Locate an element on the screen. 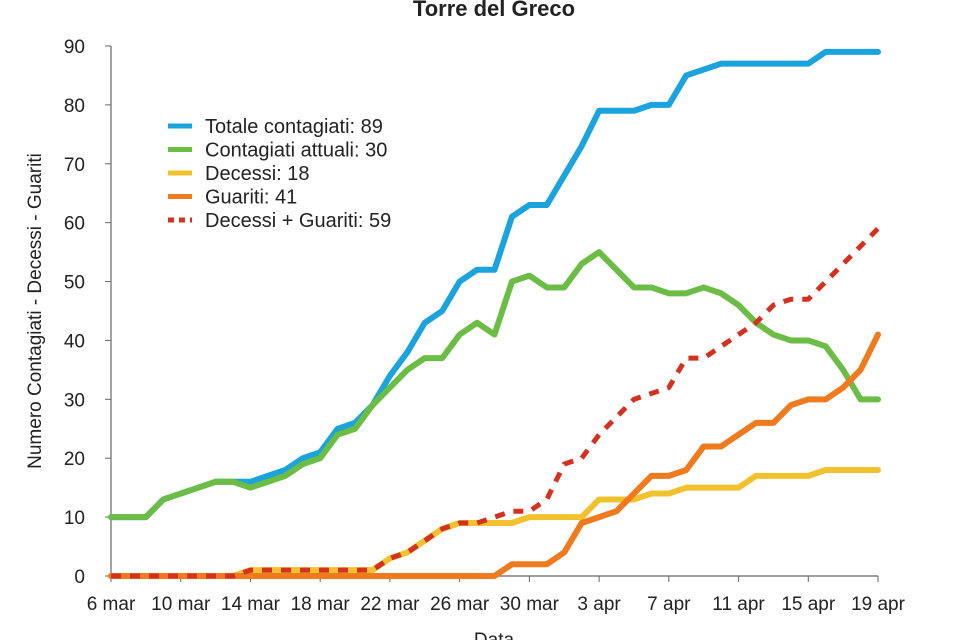  y-tick-label: 30 is located at coordinates (74, 400).